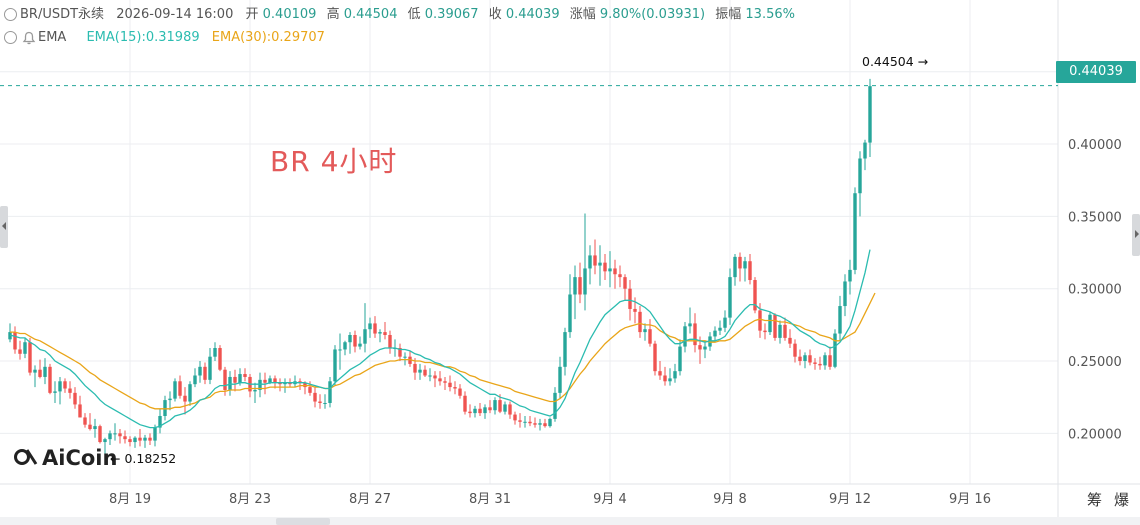 The image size is (1140, 525). Describe the element at coordinates (1095, 362) in the screenshot. I see `y-tick-label: 0.25000` at that location.